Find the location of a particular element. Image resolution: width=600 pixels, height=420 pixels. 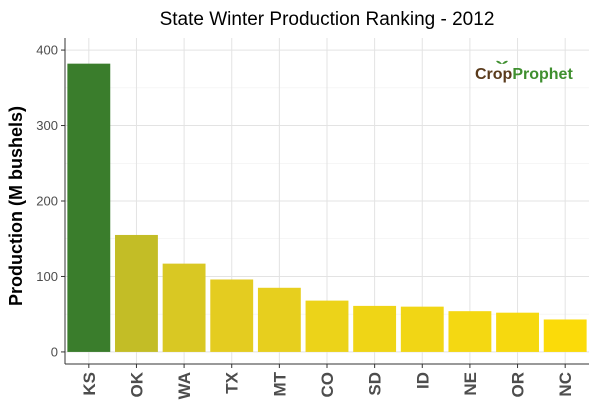

x-tick-label-ne: NE is located at coordinates (470, 384).